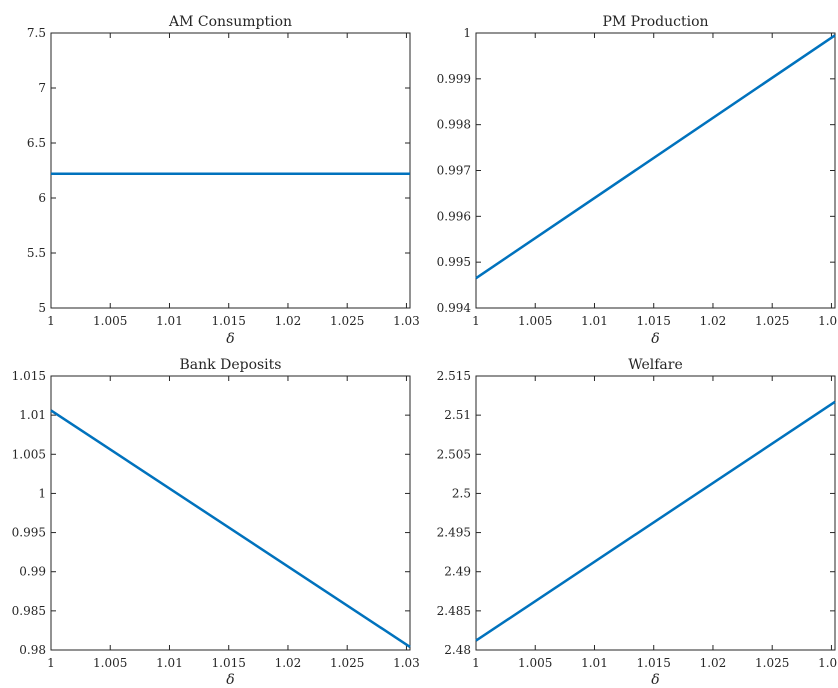  What do you see at coordinates (655, 365) in the screenshot?
I see `chart-title: Welfare` at bounding box center [655, 365].